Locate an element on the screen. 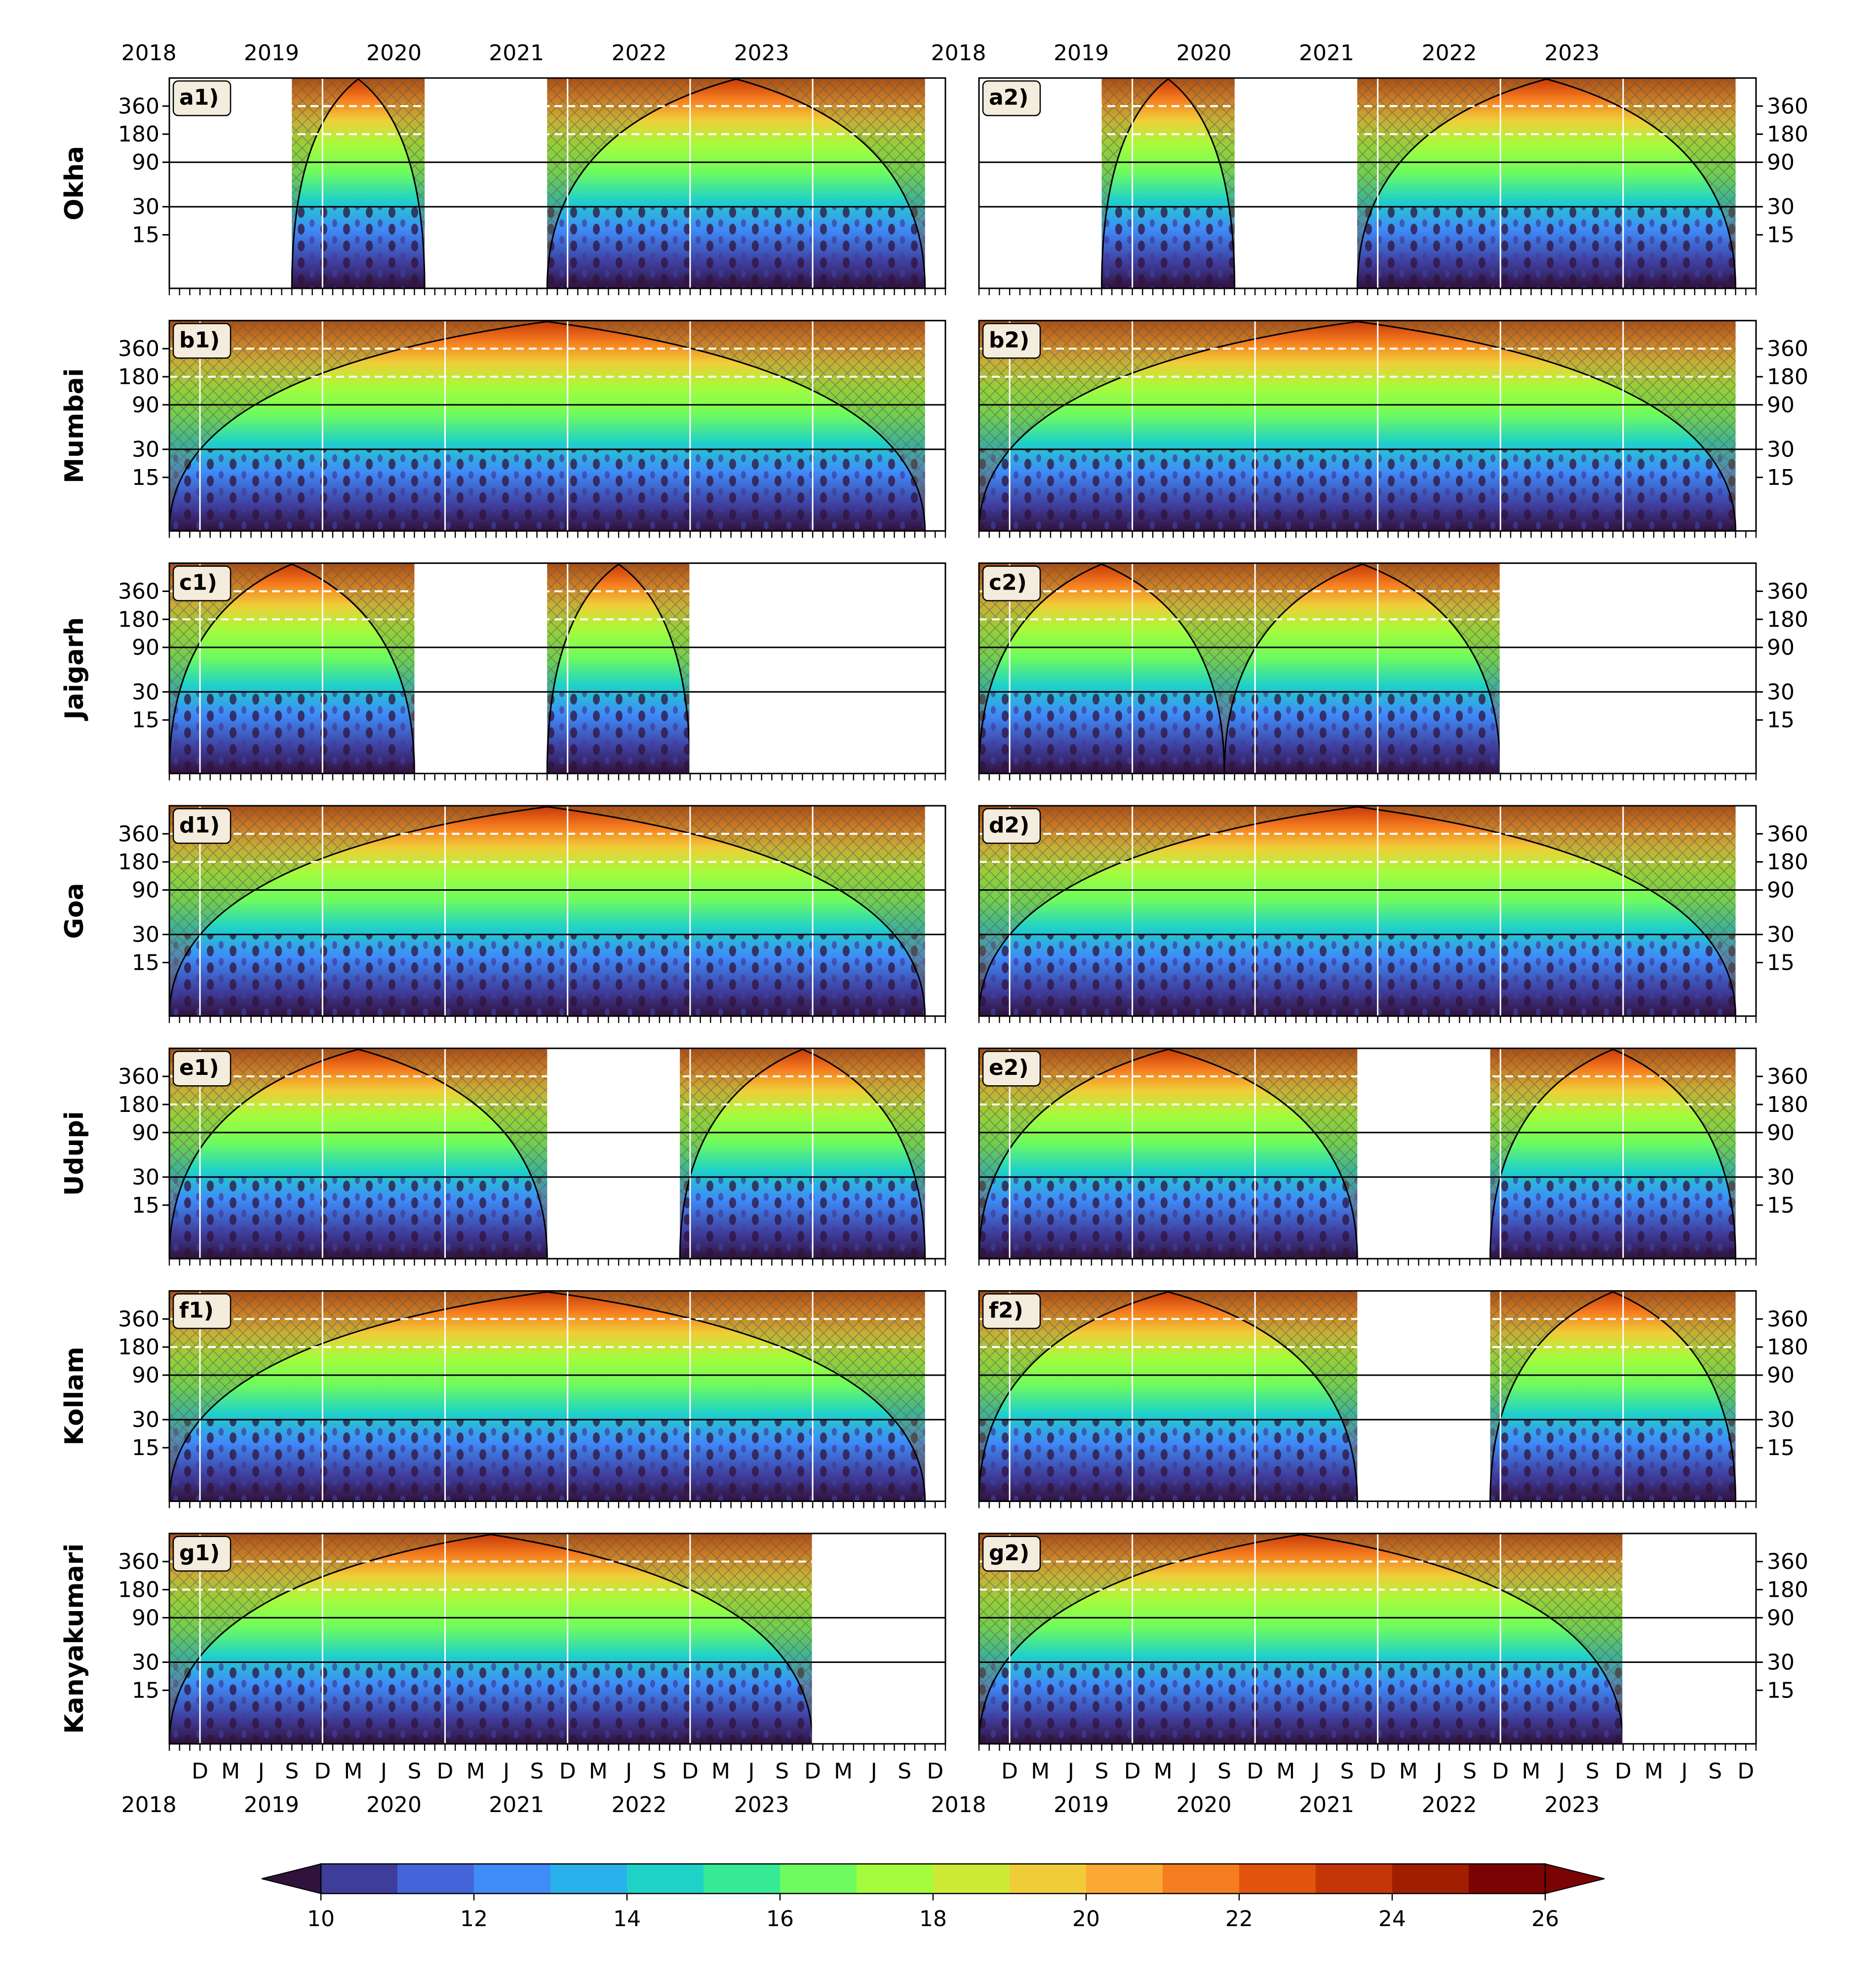  panel-tag-box: g1) is located at coordinates (202, 1554).